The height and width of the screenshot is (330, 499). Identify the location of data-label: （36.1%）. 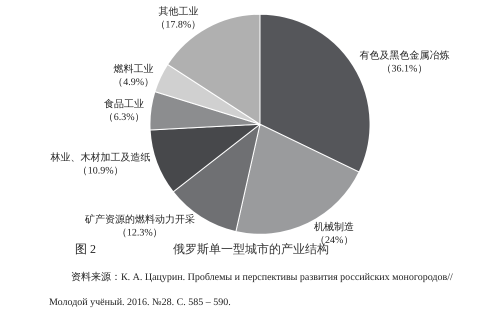
(405, 69).